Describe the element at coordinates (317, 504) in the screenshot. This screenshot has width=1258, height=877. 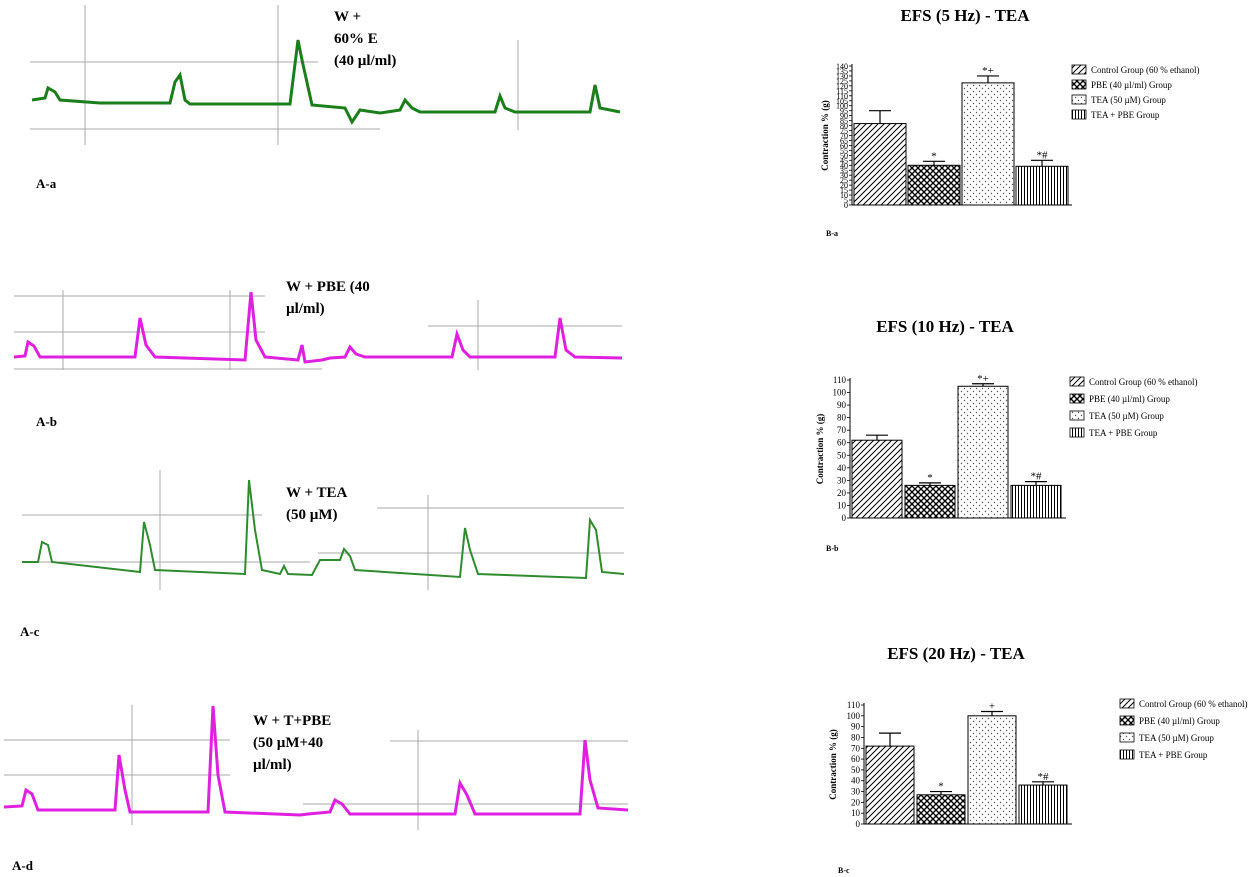
I see `trace-label-a-c: W + TEA (50 µM)` at that location.